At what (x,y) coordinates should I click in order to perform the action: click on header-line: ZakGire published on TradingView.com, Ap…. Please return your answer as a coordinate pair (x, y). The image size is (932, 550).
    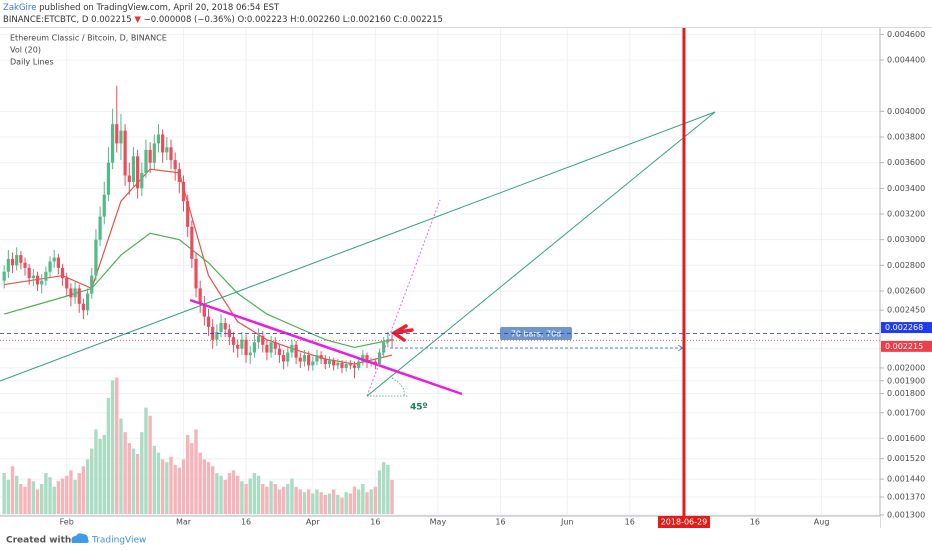
    Looking at the image, I should click on (141, 8).